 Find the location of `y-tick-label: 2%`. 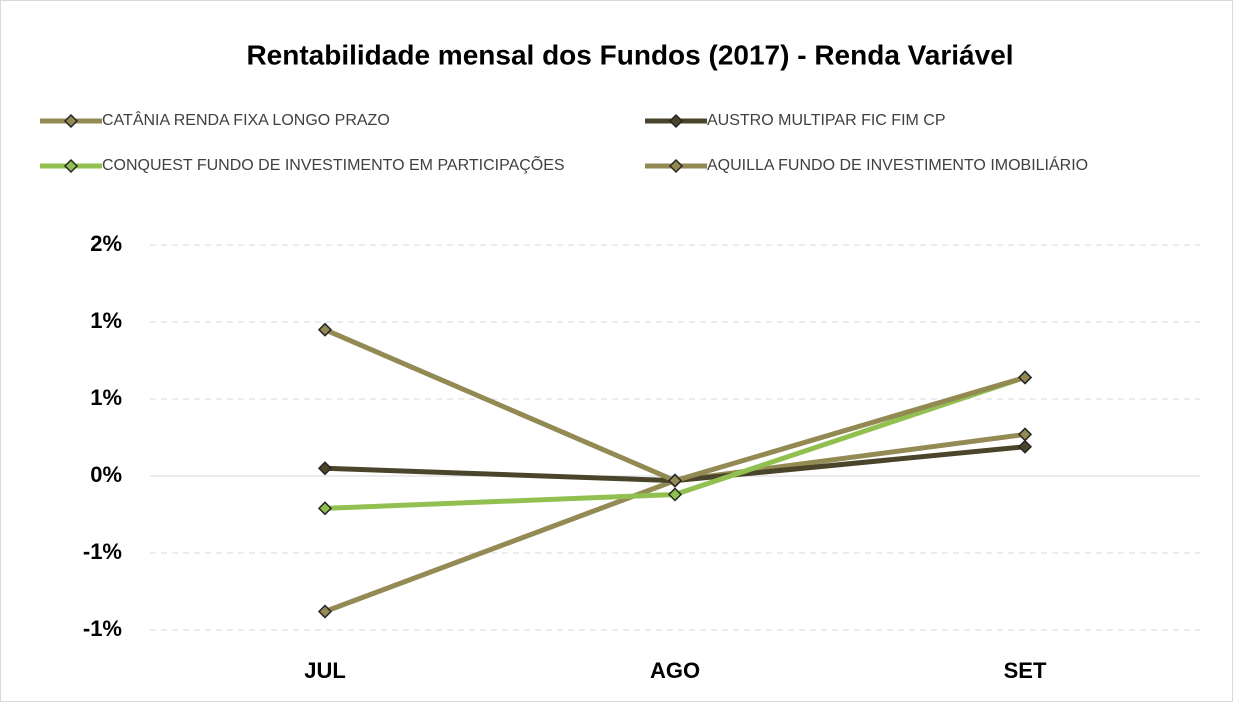

y-tick-label: 2% is located at coordinates (106, 243).